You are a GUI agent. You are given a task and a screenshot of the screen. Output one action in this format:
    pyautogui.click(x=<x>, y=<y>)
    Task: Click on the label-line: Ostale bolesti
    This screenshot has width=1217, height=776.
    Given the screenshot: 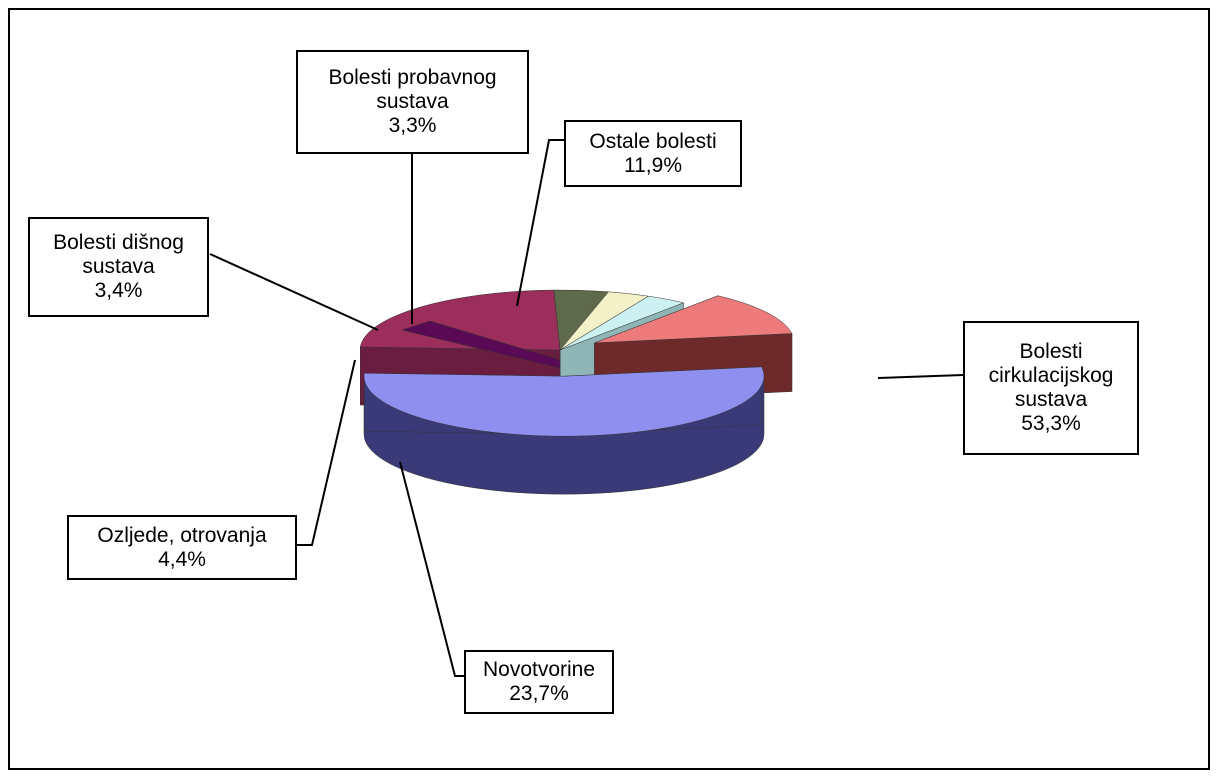 What is the action you would take?
    pyautogui.click(x=653, y=141)
    